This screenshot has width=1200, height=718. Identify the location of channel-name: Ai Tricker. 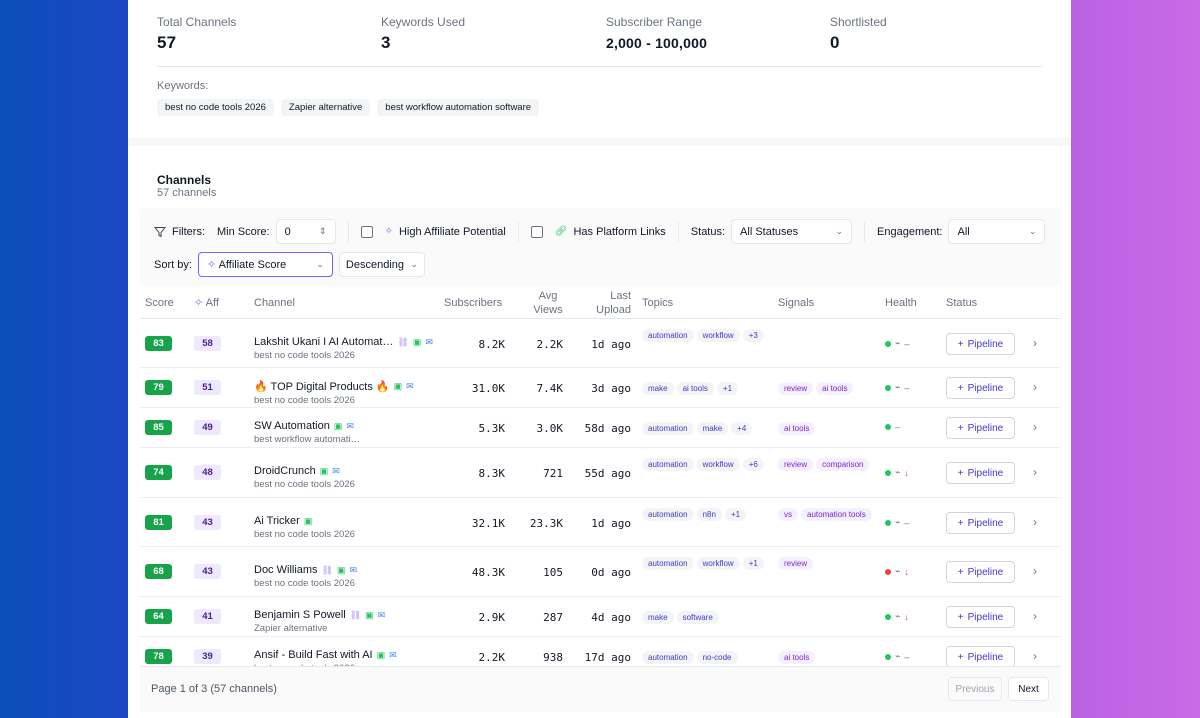
(277, 521).